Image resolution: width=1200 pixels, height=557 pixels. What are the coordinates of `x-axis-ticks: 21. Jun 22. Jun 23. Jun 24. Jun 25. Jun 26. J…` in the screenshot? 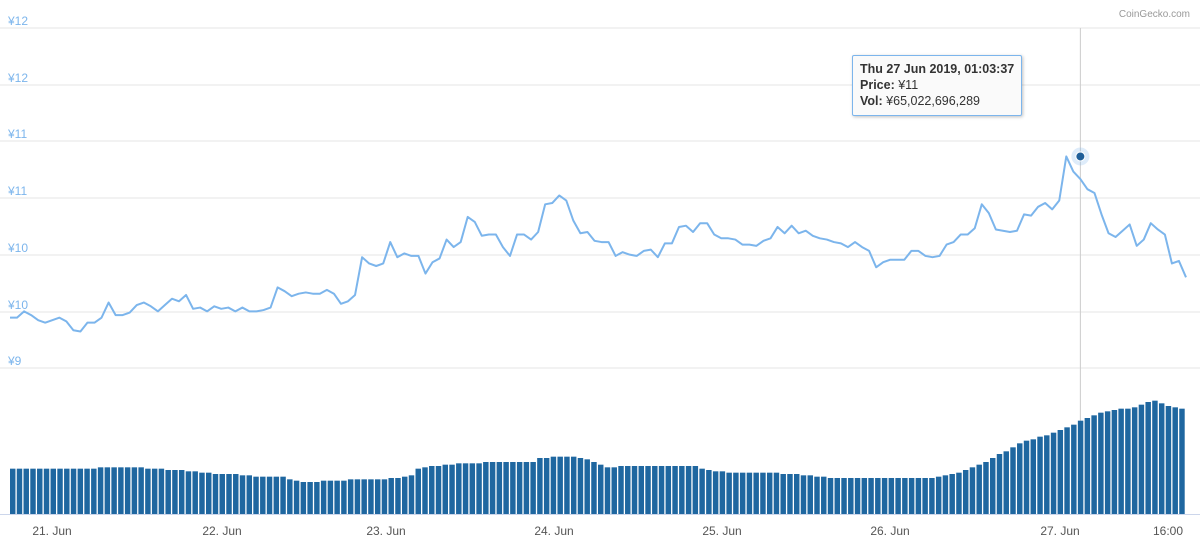 It's located at (607, 531).